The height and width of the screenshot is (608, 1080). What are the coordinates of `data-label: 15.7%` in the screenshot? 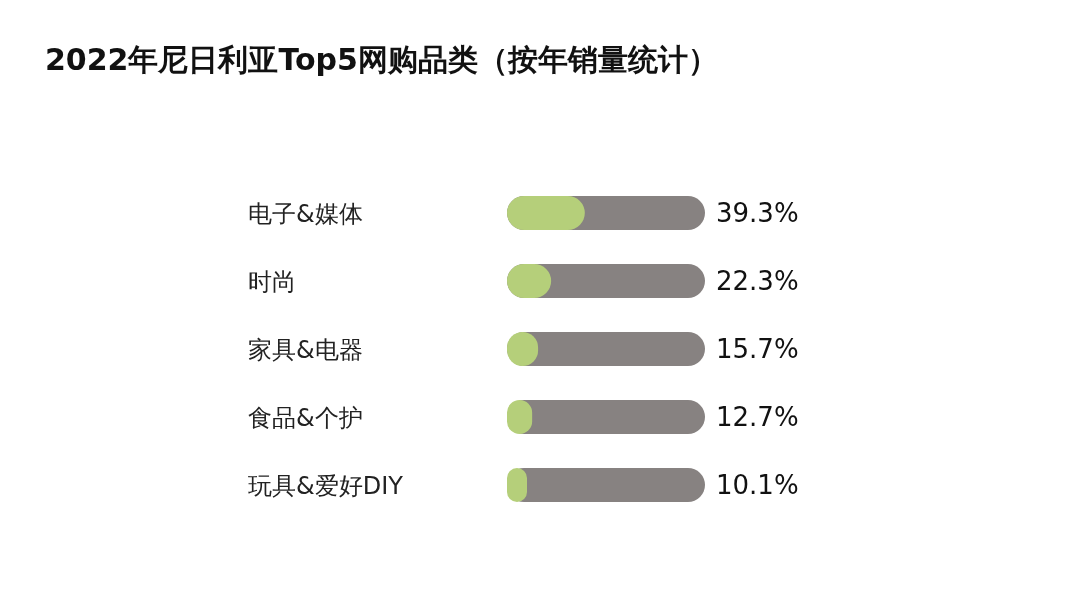 It's located at (757, 349).